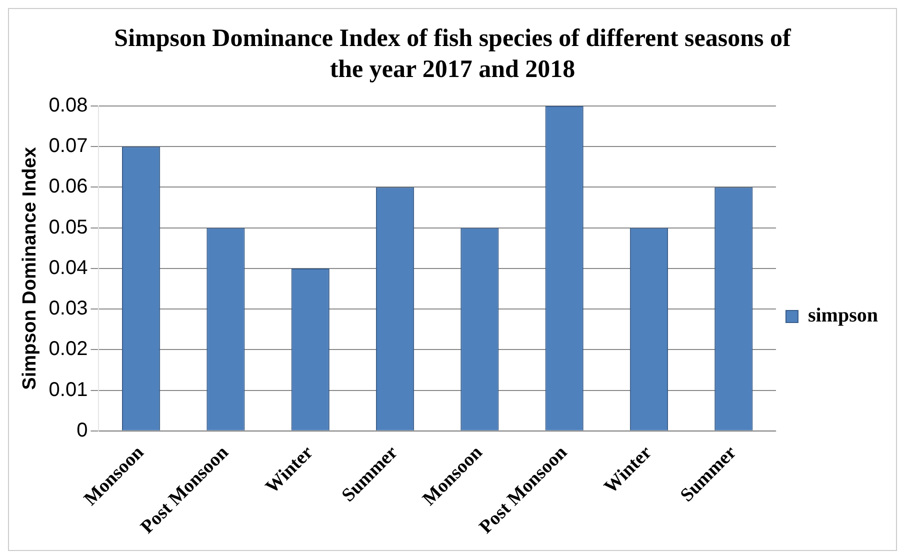 The image size is (905, 559). I want to click on y-tick-label: 0.02, so click(68, 349).